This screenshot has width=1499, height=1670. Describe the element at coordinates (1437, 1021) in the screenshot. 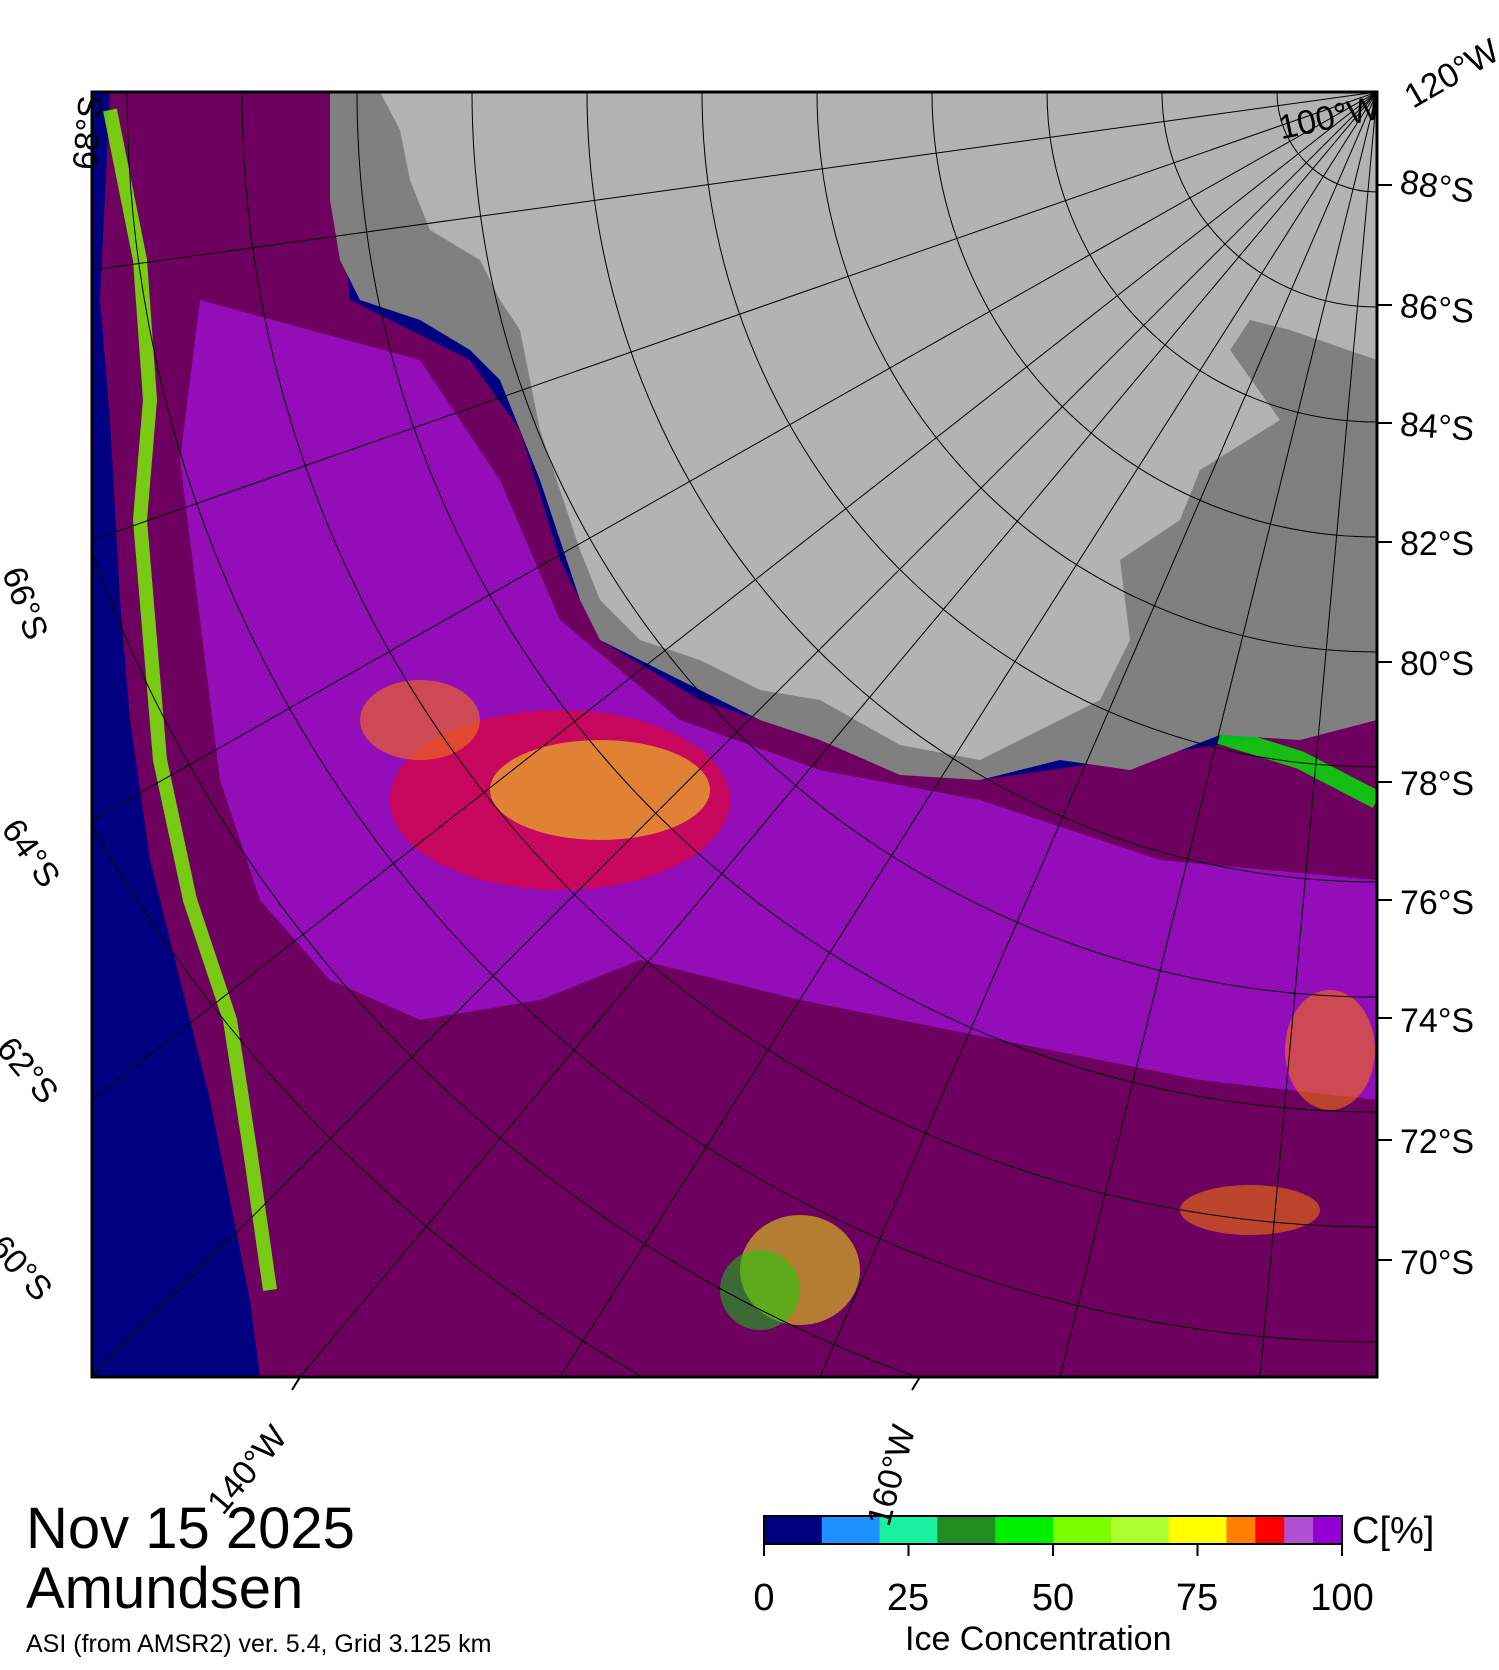

I see `lat-label-74s: 74°S` at that location.